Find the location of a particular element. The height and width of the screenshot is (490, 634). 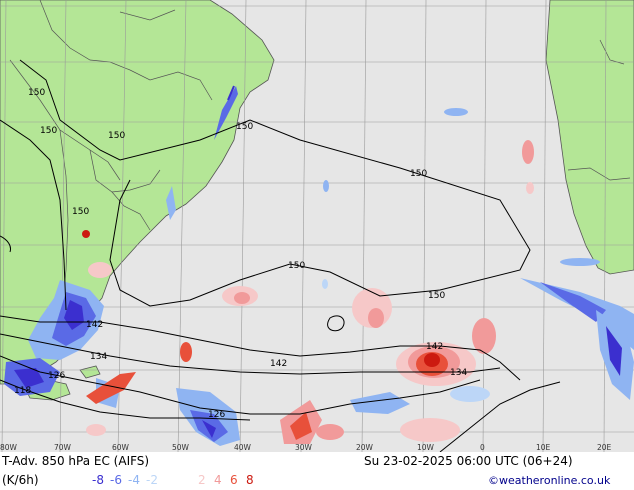

map-title: T-Adv. 850 hPa EC (AIFS) is located at coordinates (76, 461).